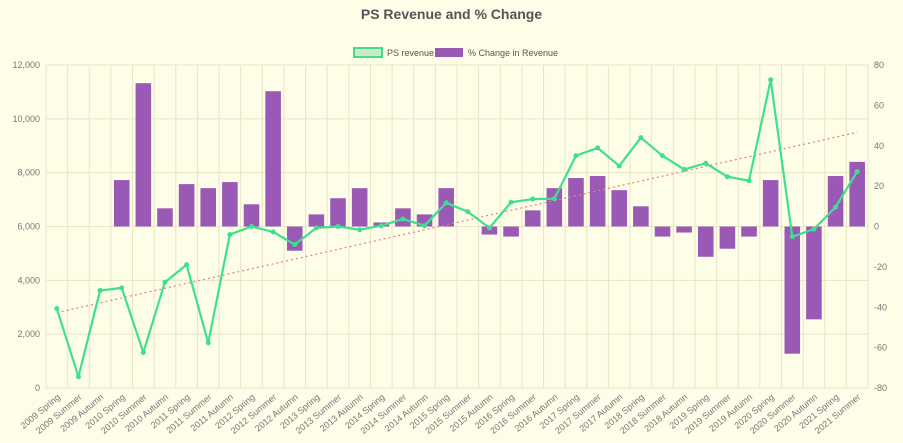 The width and height of the screenshot is (903, 443). What do you see at coordinates (879, 146) in the screenshot?
I see `y-right-tick-label: 40` at bounding box center [879, 146].